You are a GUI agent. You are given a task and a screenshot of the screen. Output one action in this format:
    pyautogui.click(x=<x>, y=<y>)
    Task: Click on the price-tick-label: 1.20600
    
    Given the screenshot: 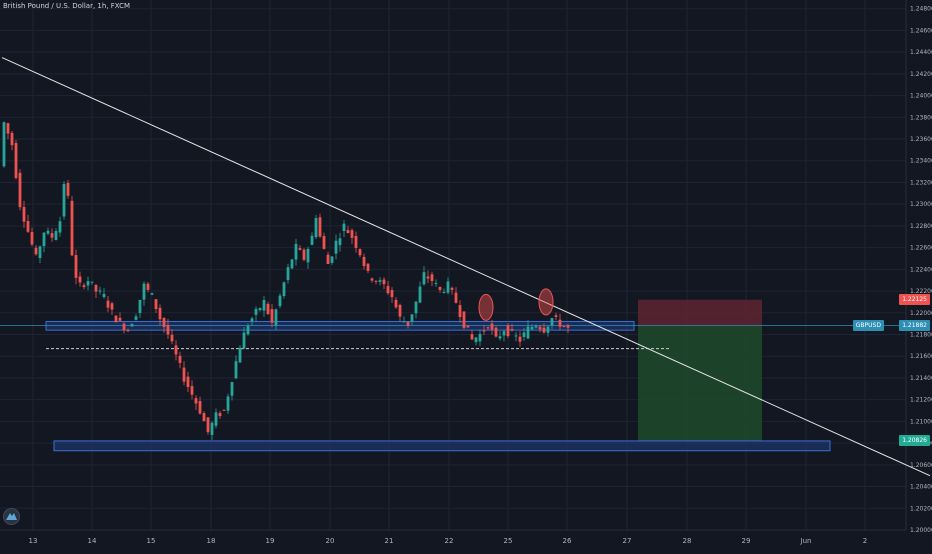 What is the action you would take?
    pyautogui.click(x=921, y=465)
    